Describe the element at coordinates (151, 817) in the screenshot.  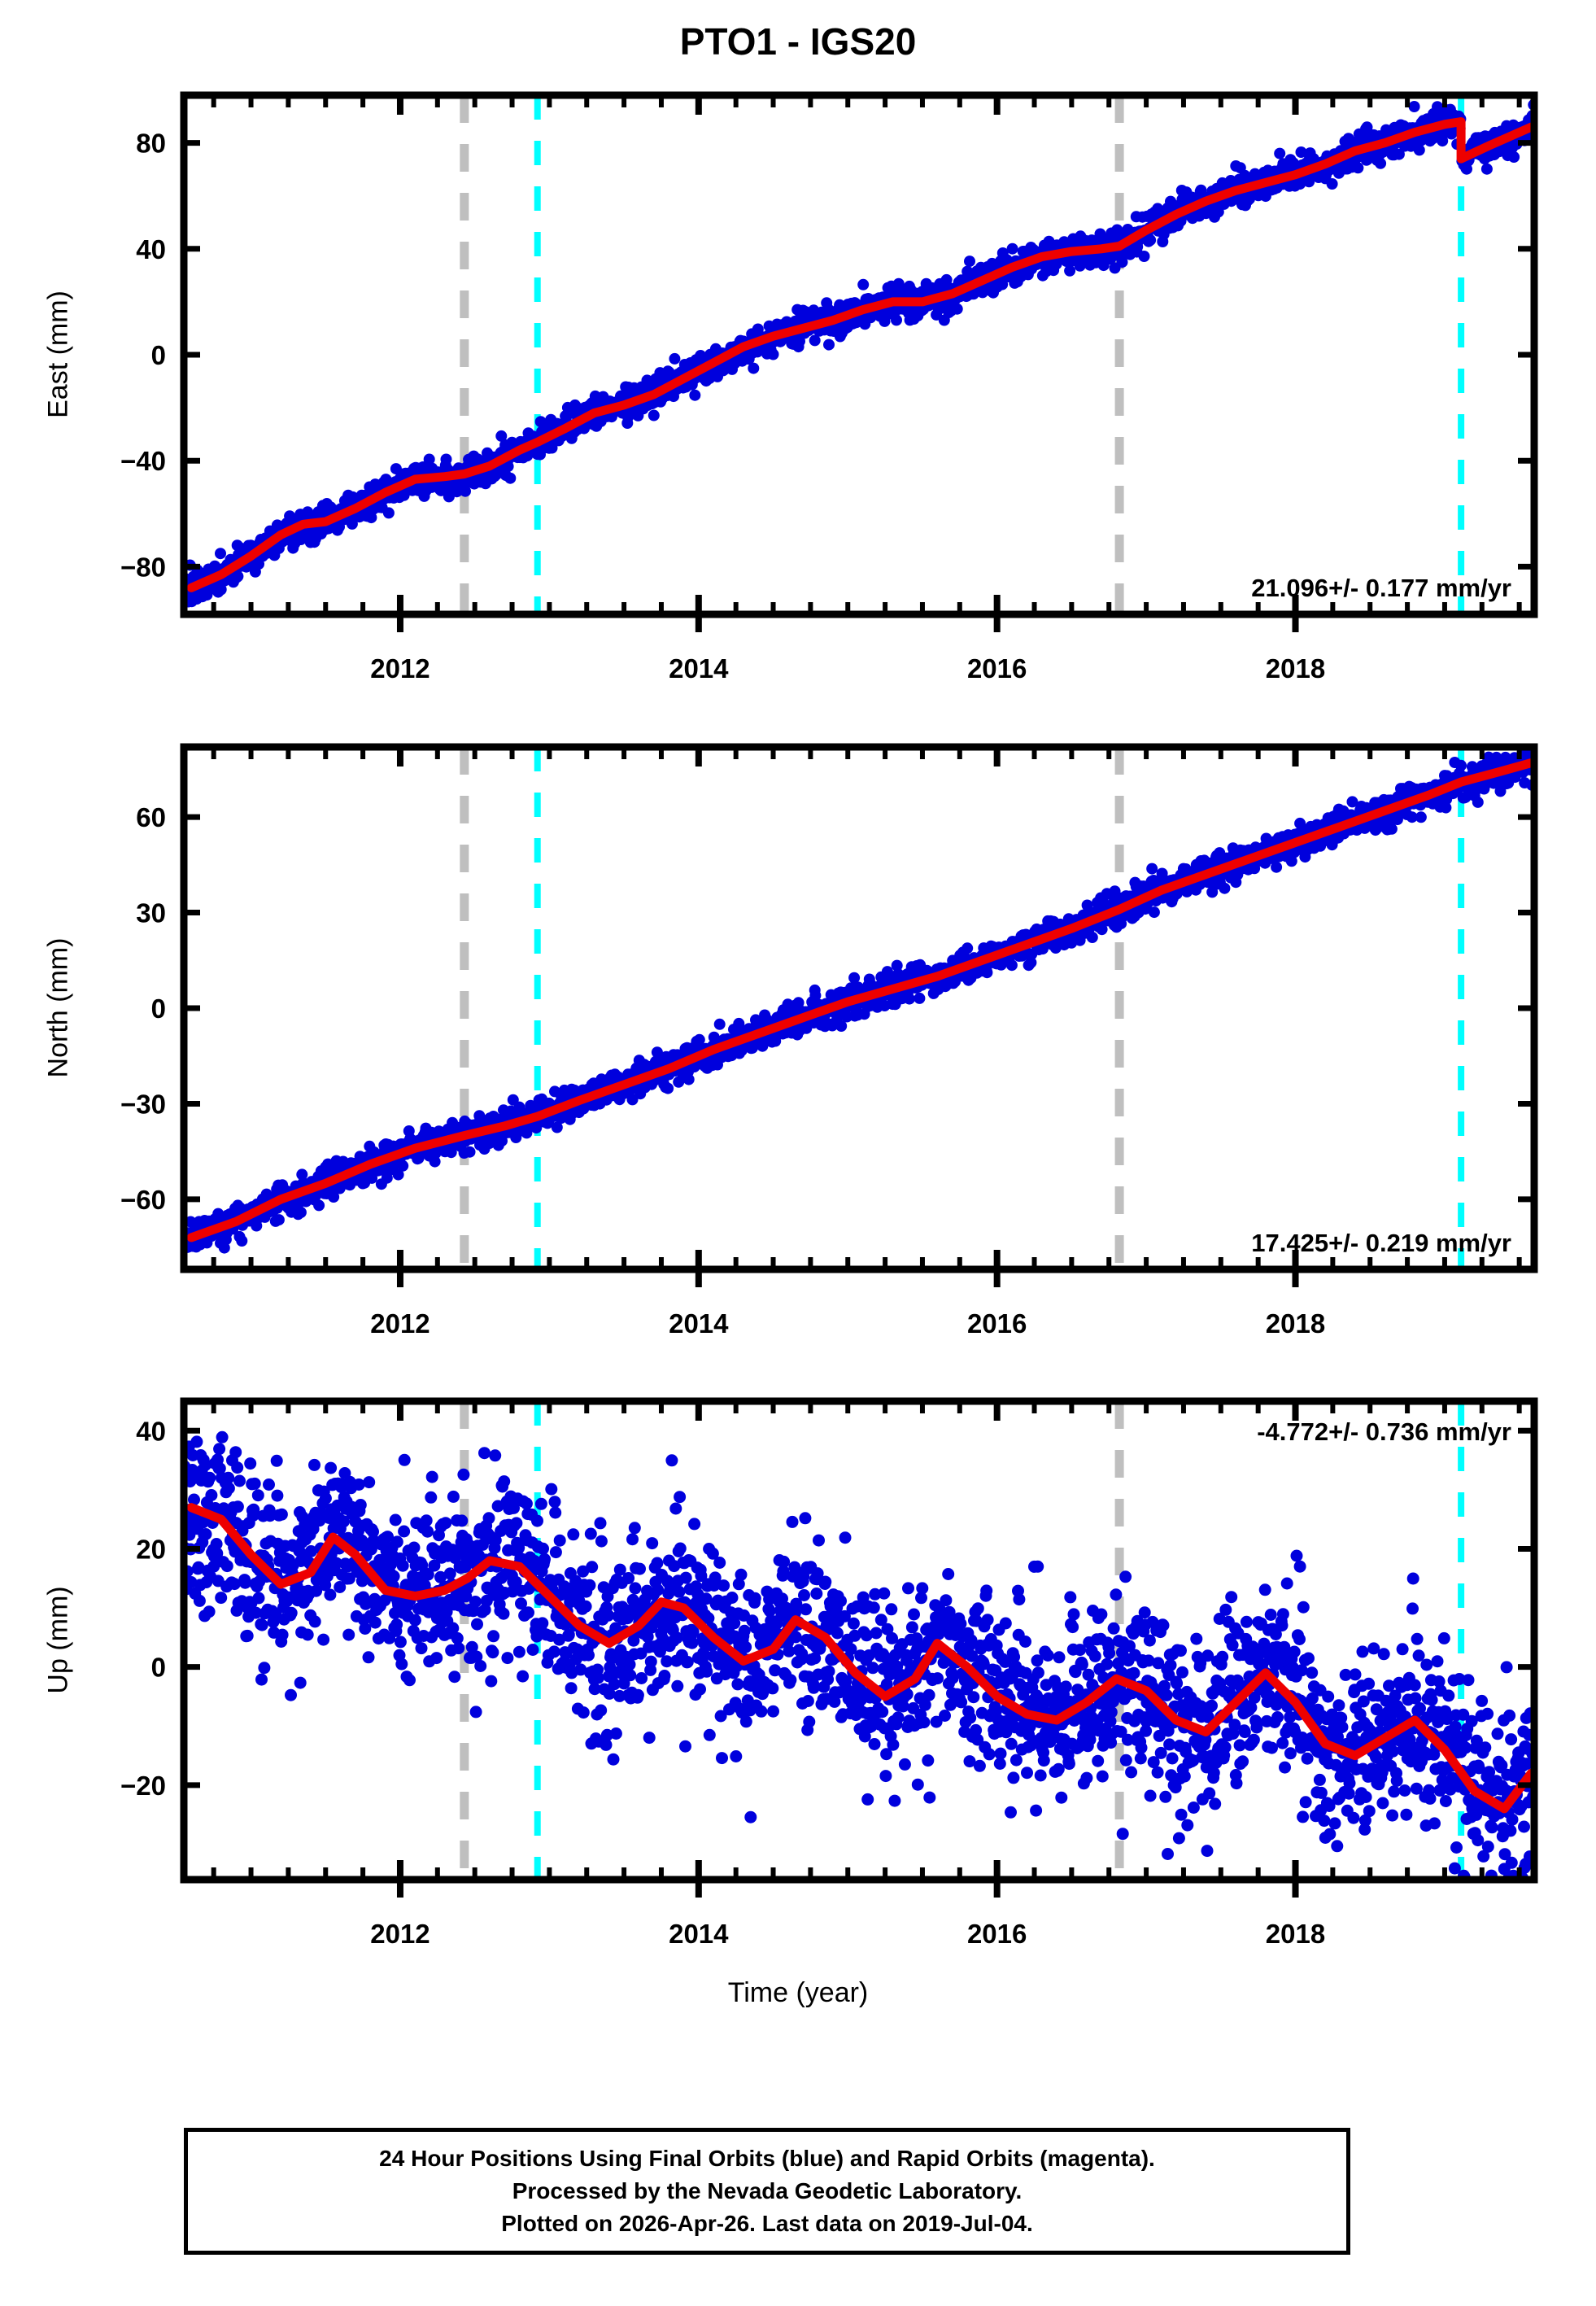
I see `y-tick-label-north-0: 60` at that location.